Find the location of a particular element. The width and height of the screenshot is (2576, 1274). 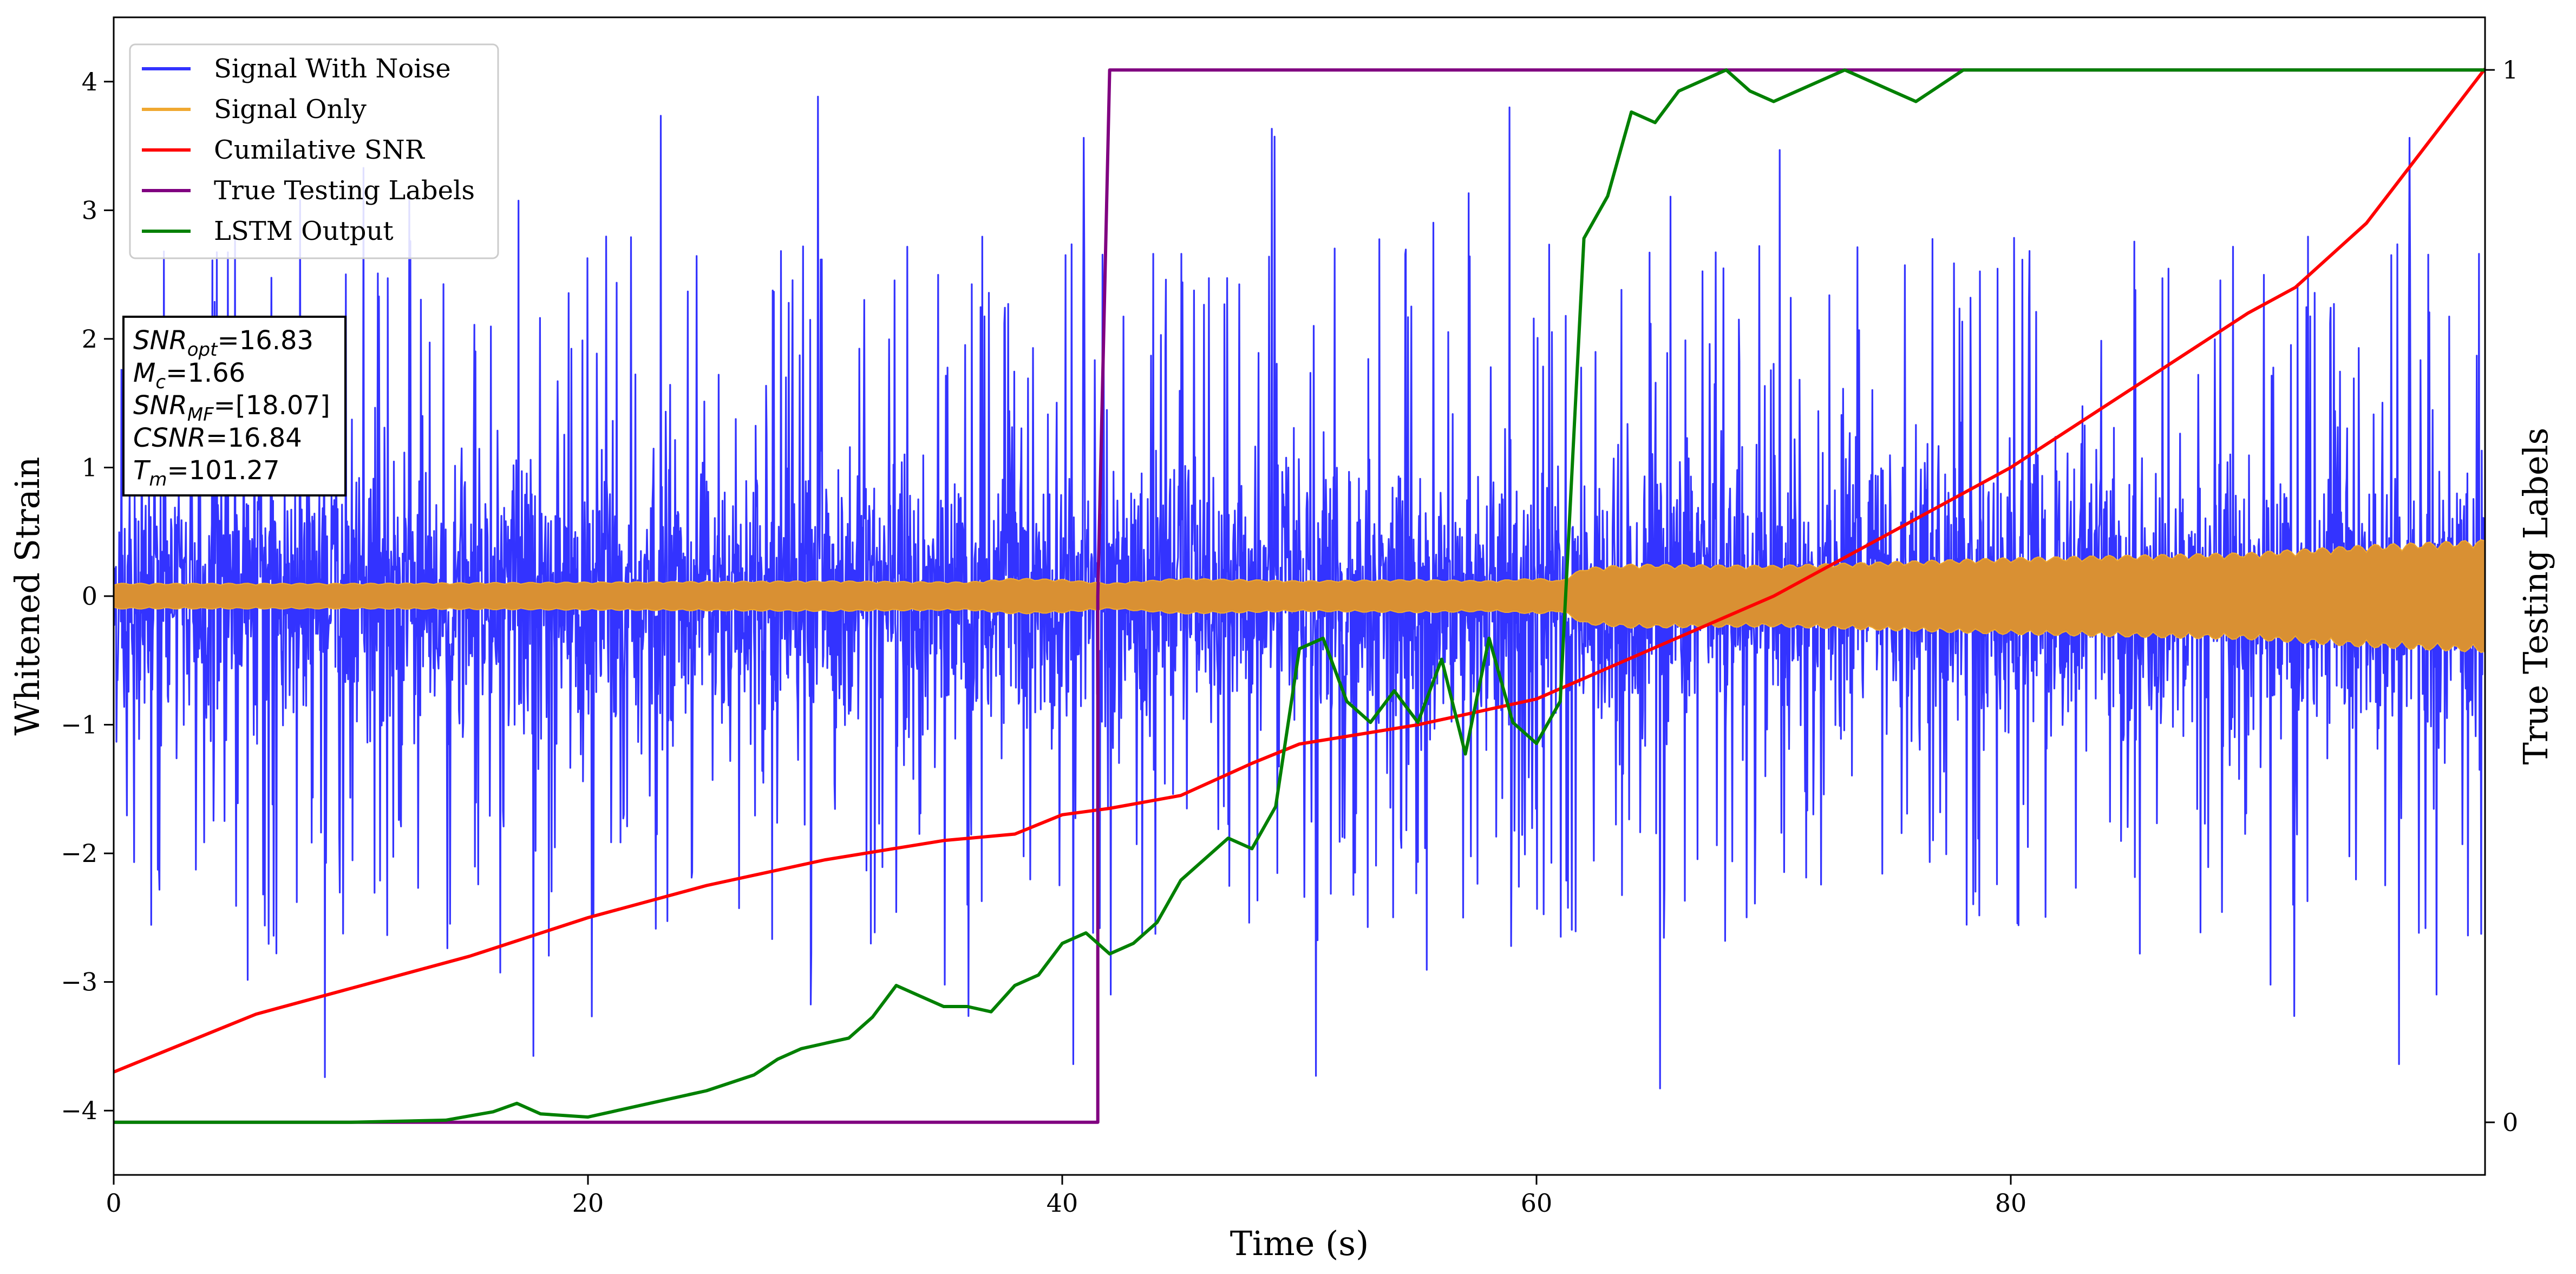

y-tick-label: 2 is located at coordinates (90, 339).